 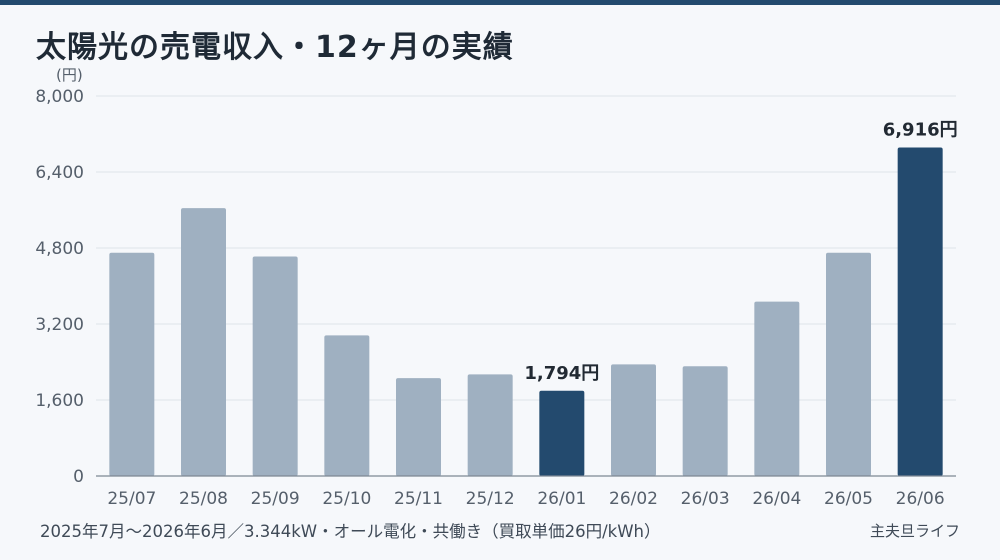 I want to click on x-tick-label: 25/09, so click(x=275, y=499).